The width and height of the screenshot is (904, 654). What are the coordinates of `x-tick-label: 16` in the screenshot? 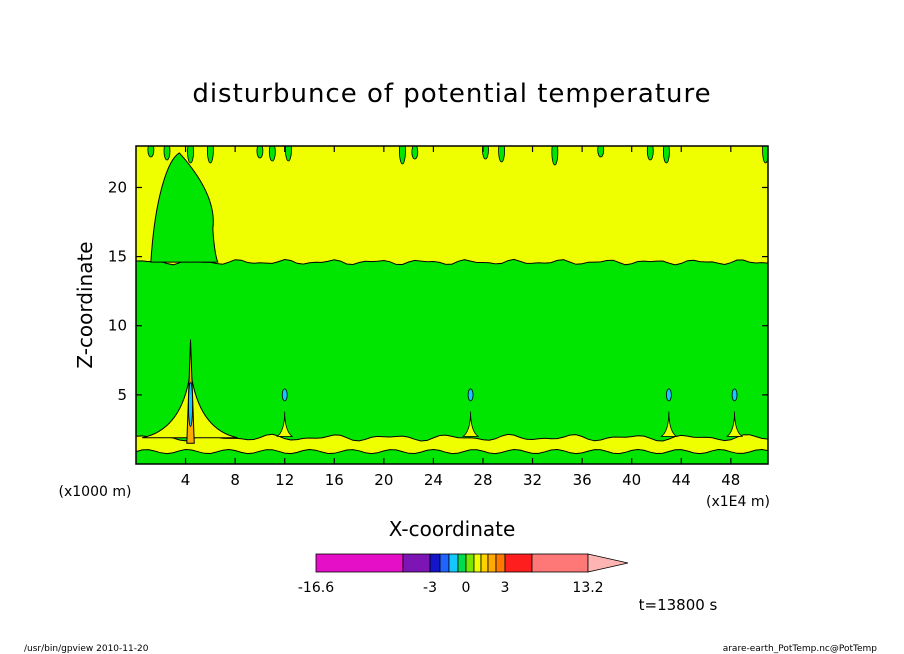 It's located at (334, 480).